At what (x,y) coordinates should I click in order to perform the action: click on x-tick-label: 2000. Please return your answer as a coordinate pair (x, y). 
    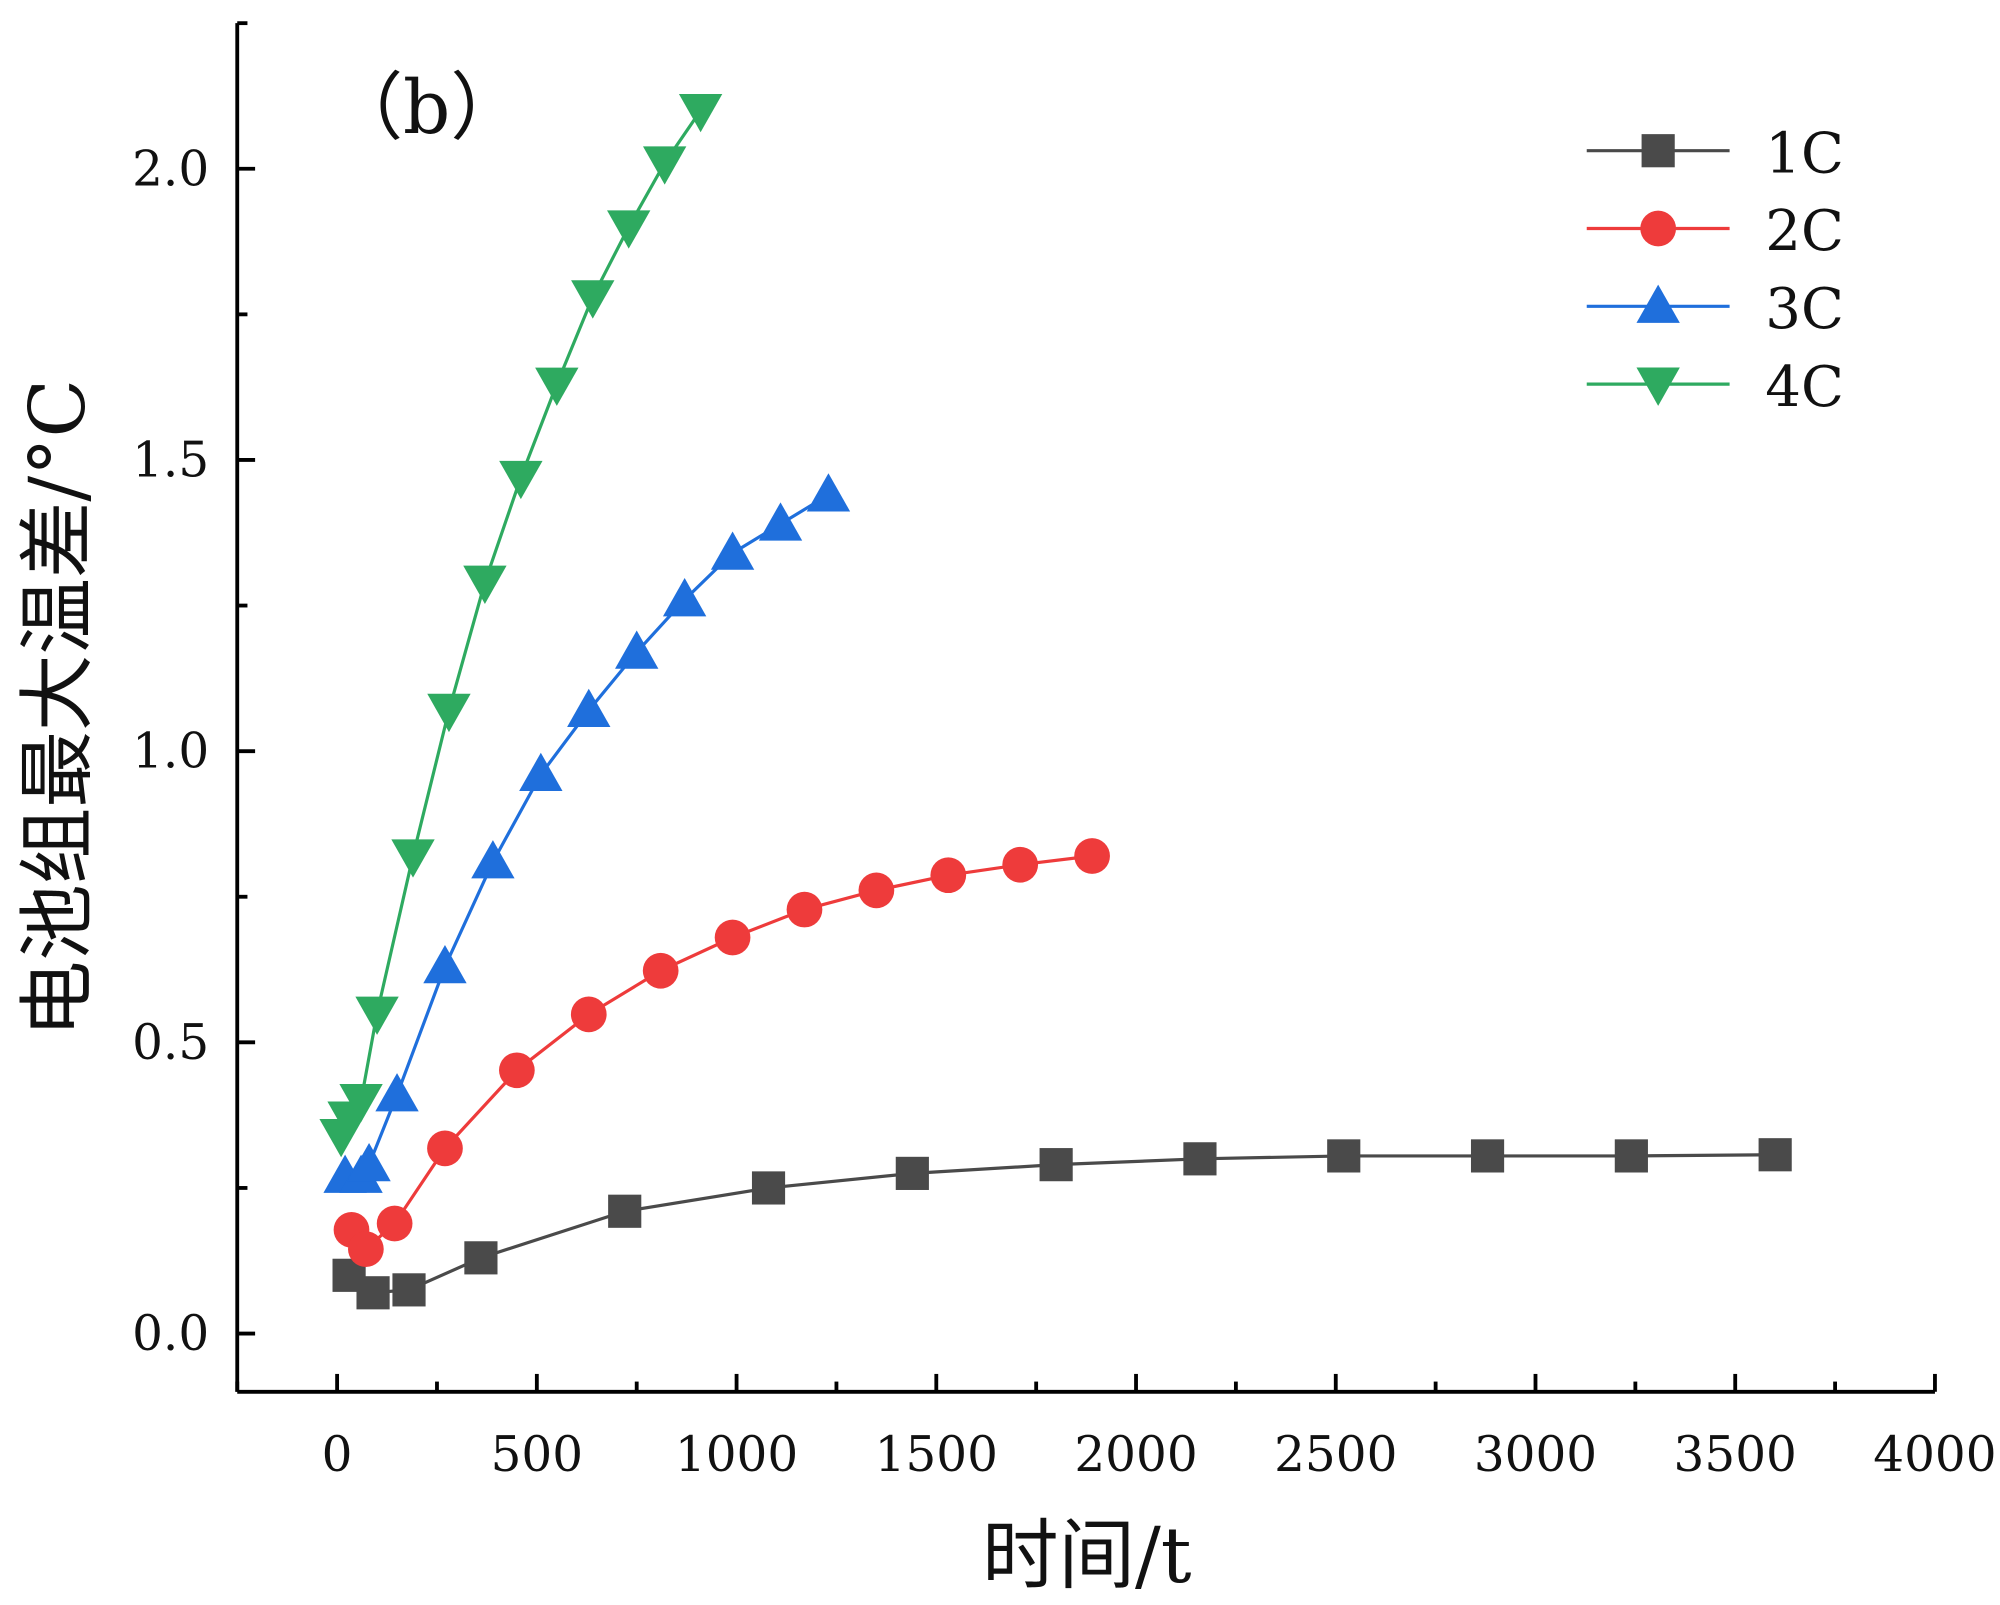
    Looking at the image, I should click on (1135, 1455).